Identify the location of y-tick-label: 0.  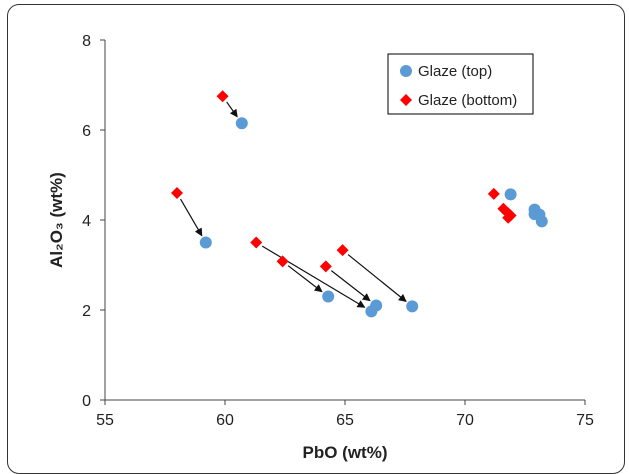
(86, 401).